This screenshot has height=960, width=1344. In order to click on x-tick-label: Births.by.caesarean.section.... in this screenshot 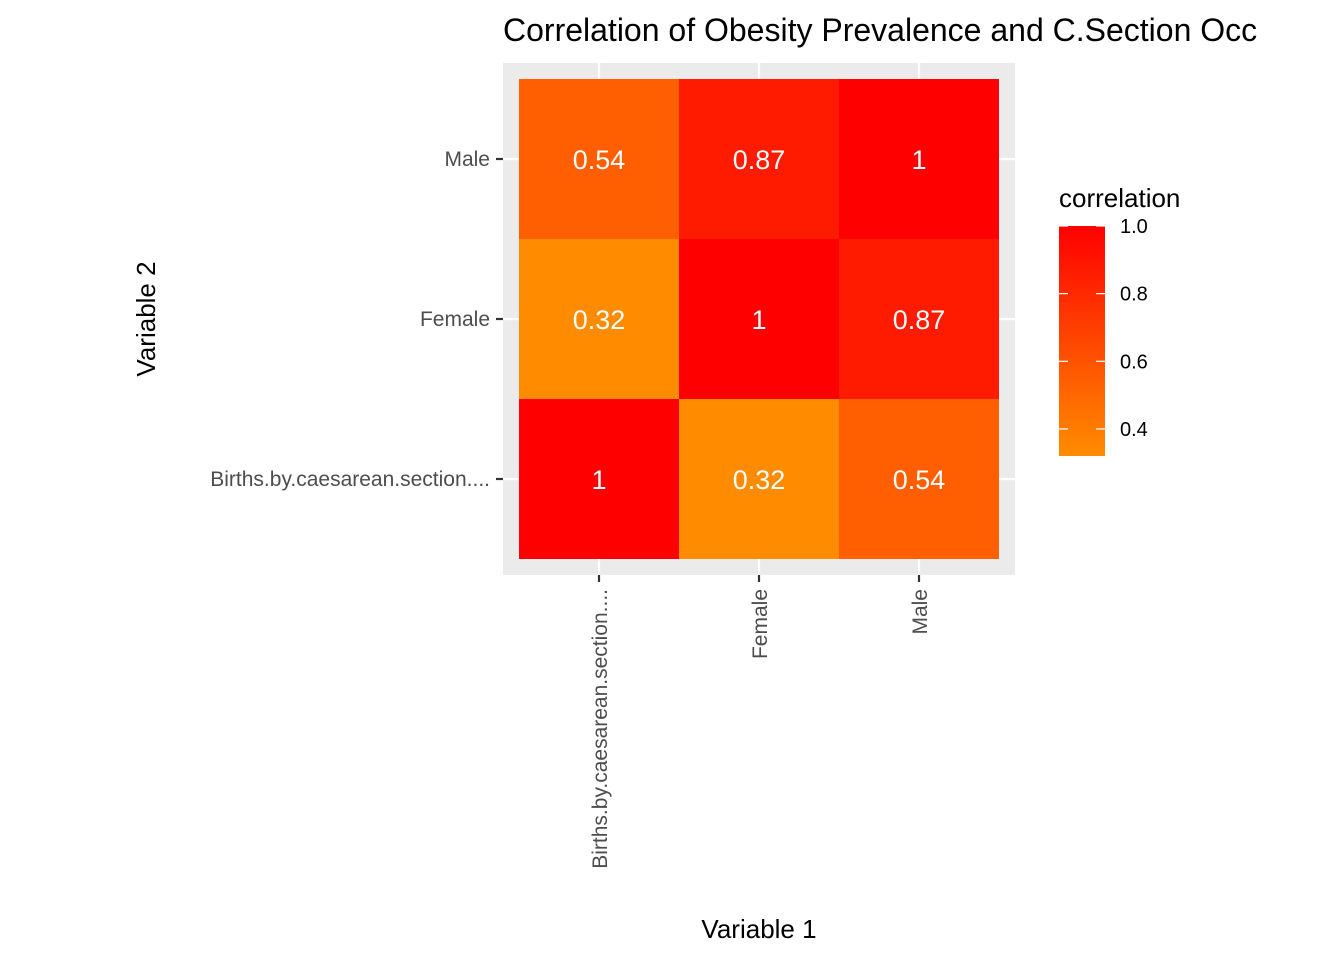, I will do `click(600, 729)`.